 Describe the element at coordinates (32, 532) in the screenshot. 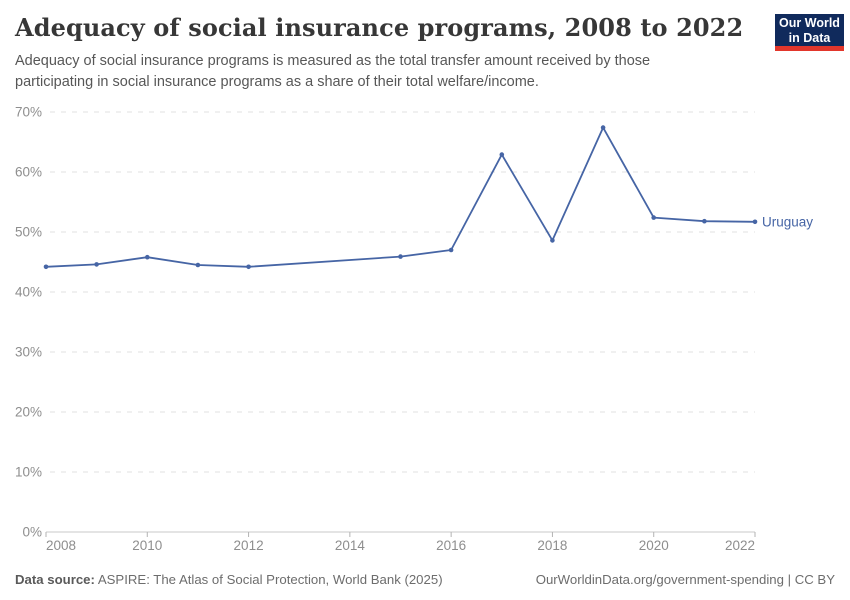

I see `y-tick-label: 0%` at that location.